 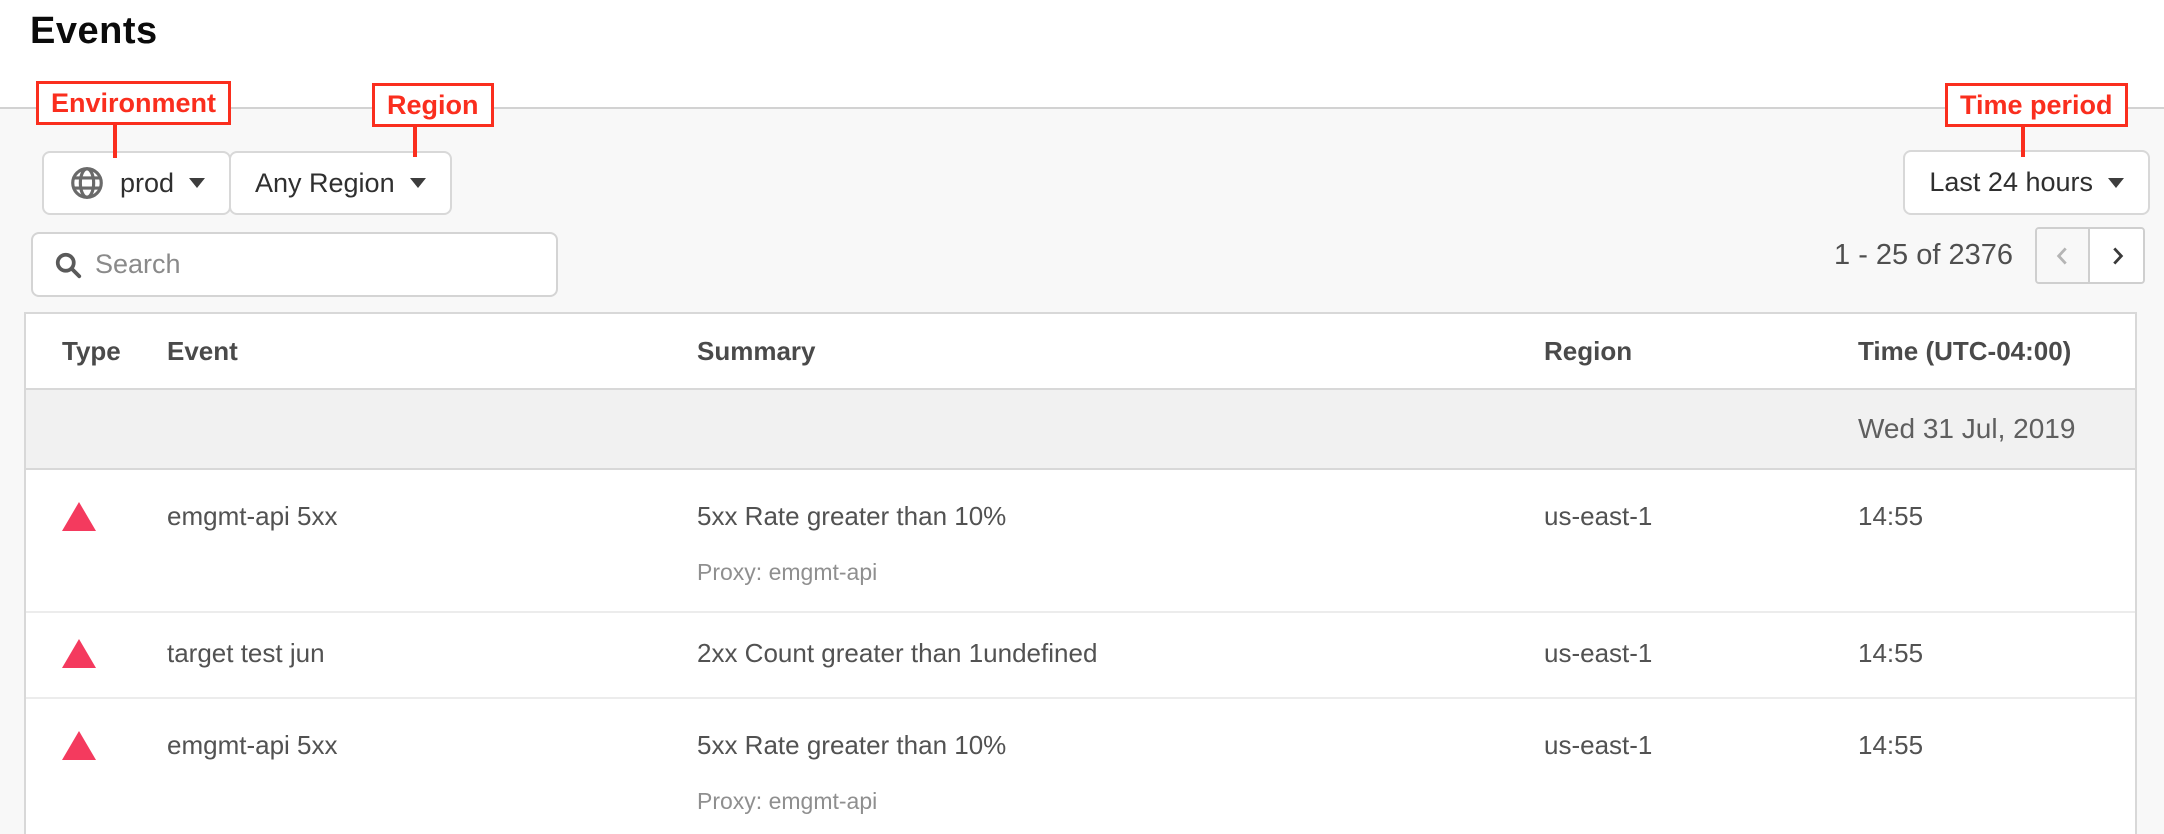 What do you see at coordinates (756, 350) in the screenshot?
I see `column-header-summary: Summary` at bounding box center [756, 350].